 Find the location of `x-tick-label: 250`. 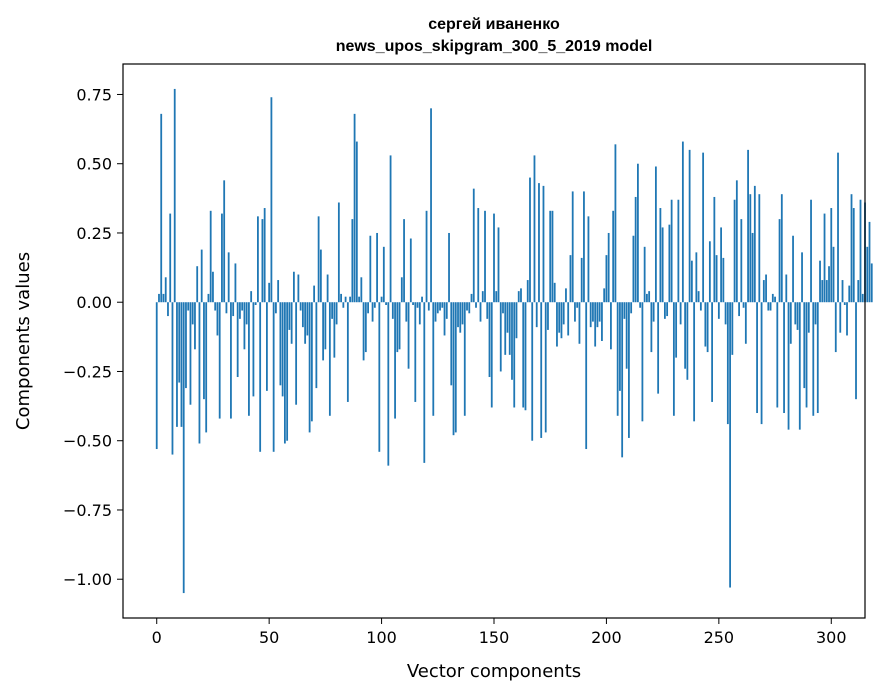

x-tick-label: 250 is located at coordinates (719, 637).